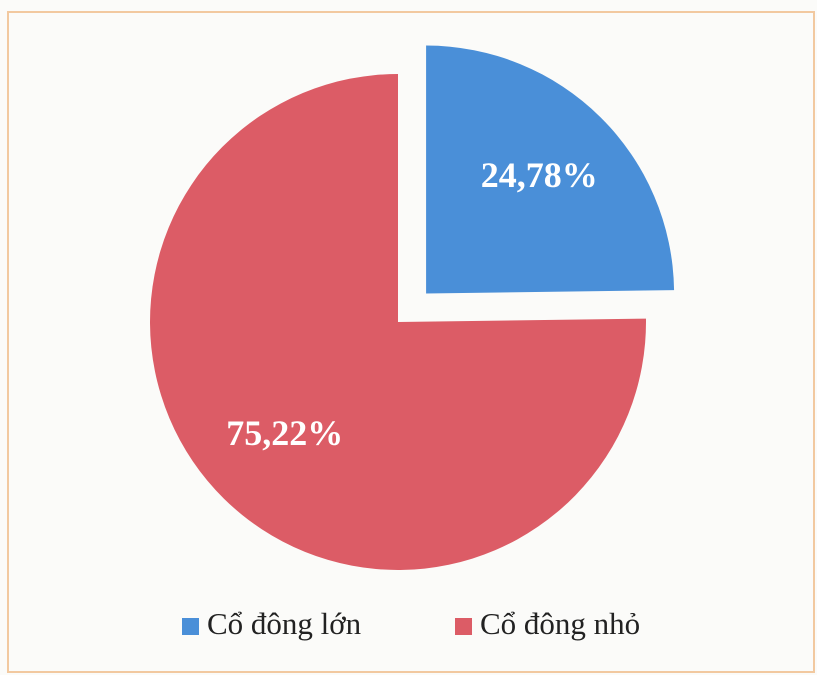 This screenshot has height=675, width=817. Describe the element at coordinates (539, 175) in the screenshot. I see `data-label: 24,78%` at that location.